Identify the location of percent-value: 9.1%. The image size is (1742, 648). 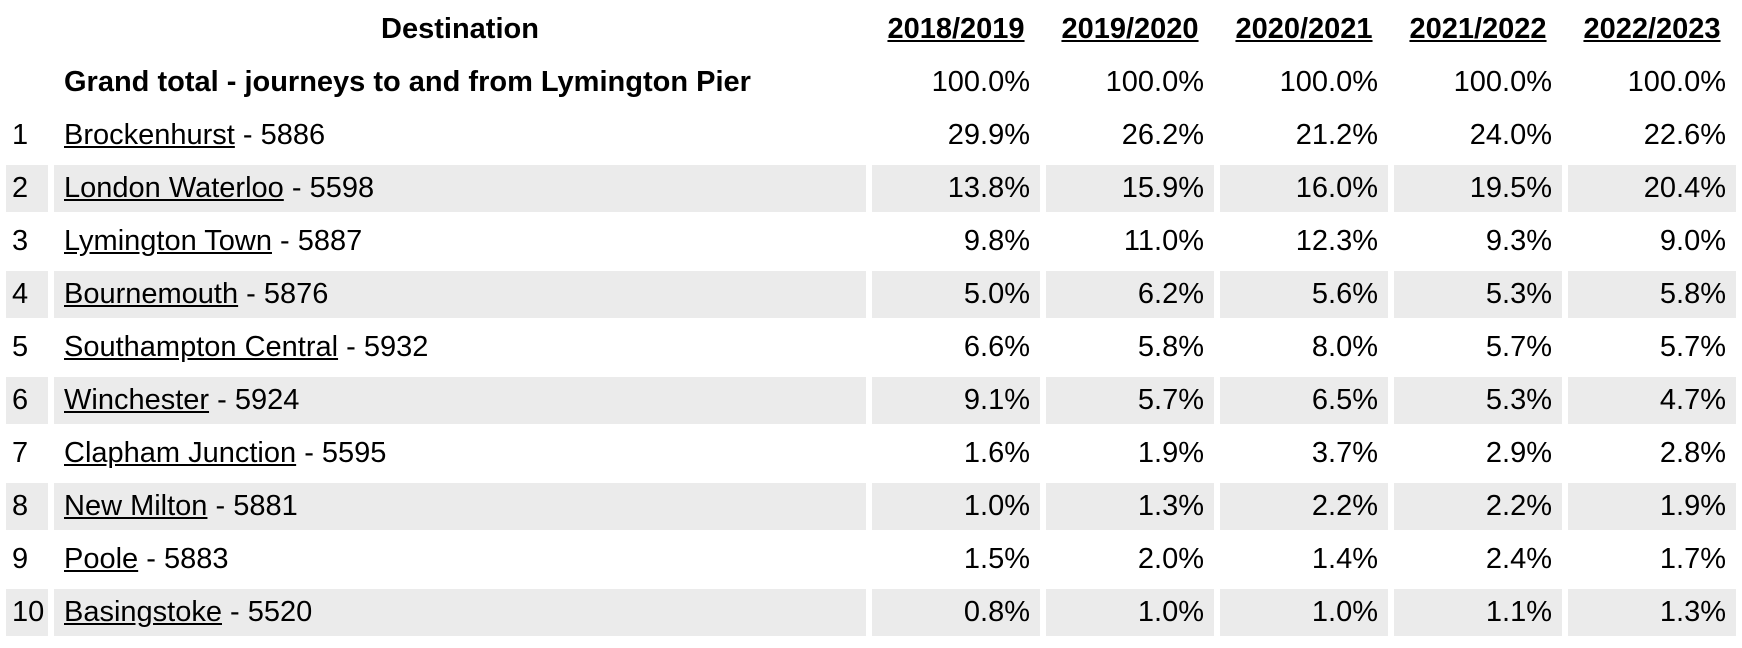
(956, 400).